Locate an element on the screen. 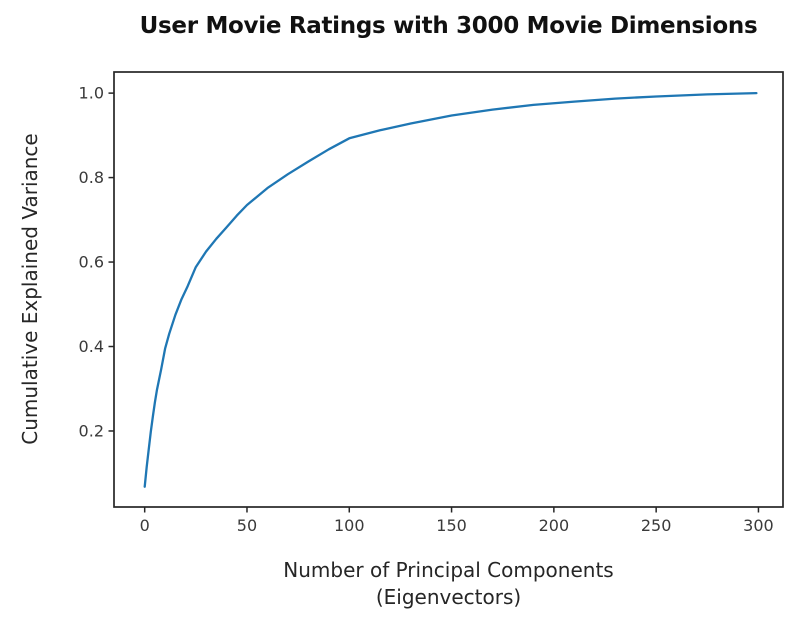 The height and width of the screenshot is (632, 807). x-tick-label: 50 is located at coordinates (247, 525).